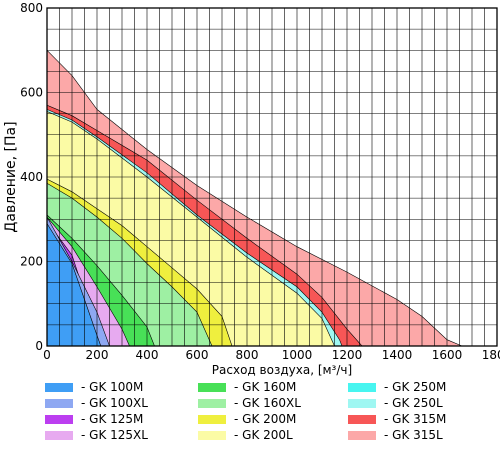 The height and width of the screenshot is (450, 500). I want to click on x-tick-label: 800, so click(247, 355).